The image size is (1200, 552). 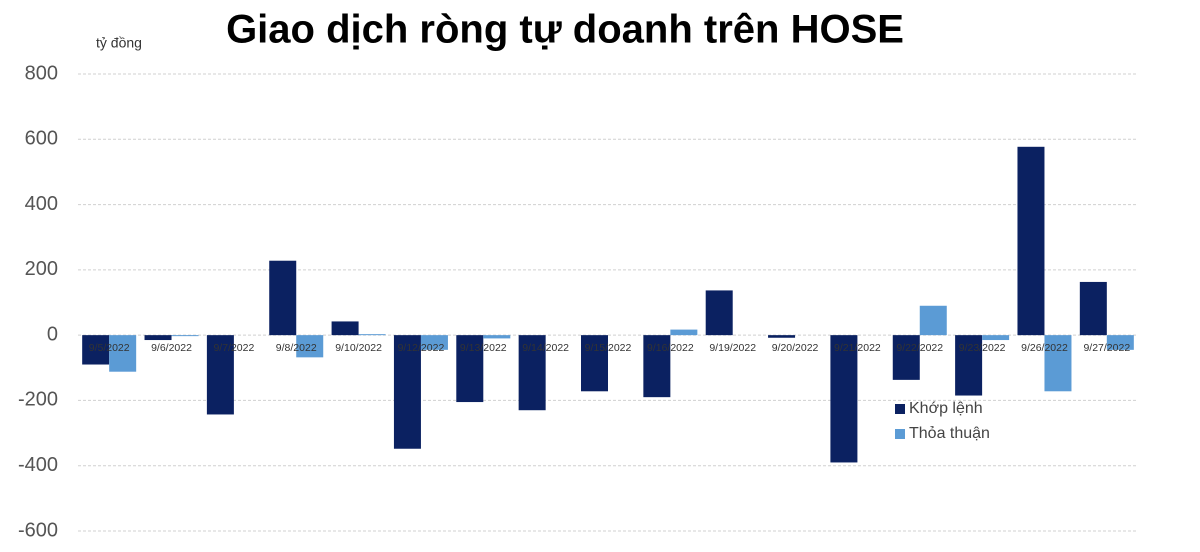 What do you see at coordinates (732, 348) in the screenshot?
I see `x-tick-label: 9/19/2022` at bounding box center [732, 348].